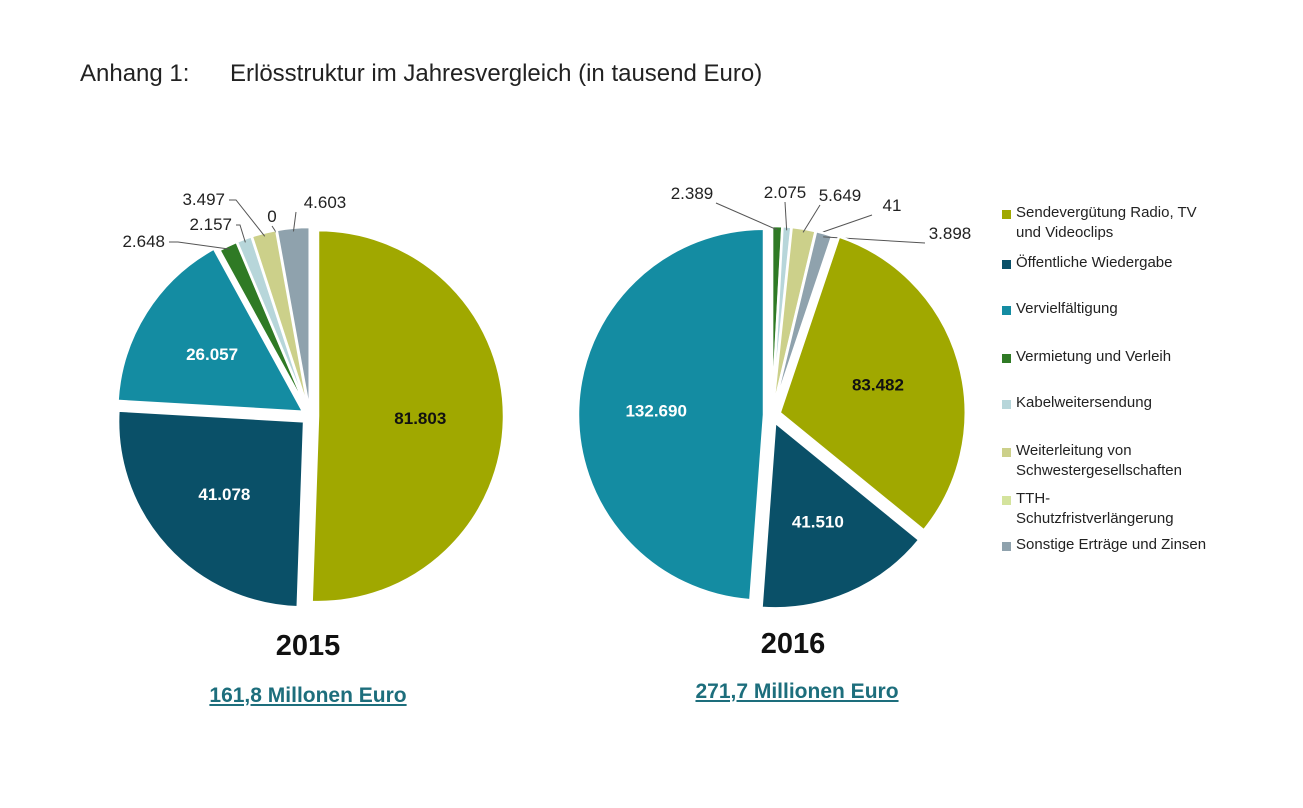 The image size is (1303, 808). I want to click on data-label-2016-sendeverguetung: 83.482, so click(878, 384).